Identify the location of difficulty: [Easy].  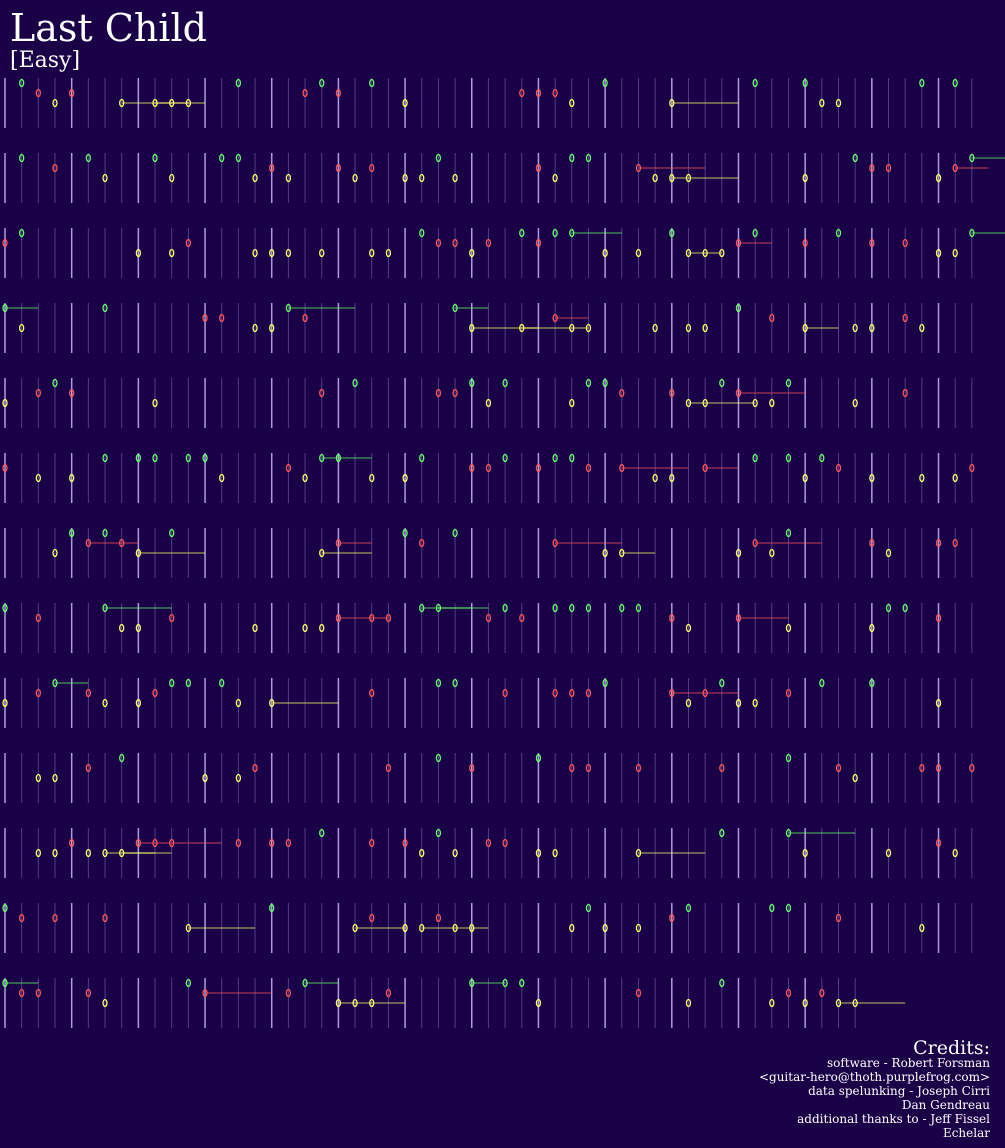
(45, 60).